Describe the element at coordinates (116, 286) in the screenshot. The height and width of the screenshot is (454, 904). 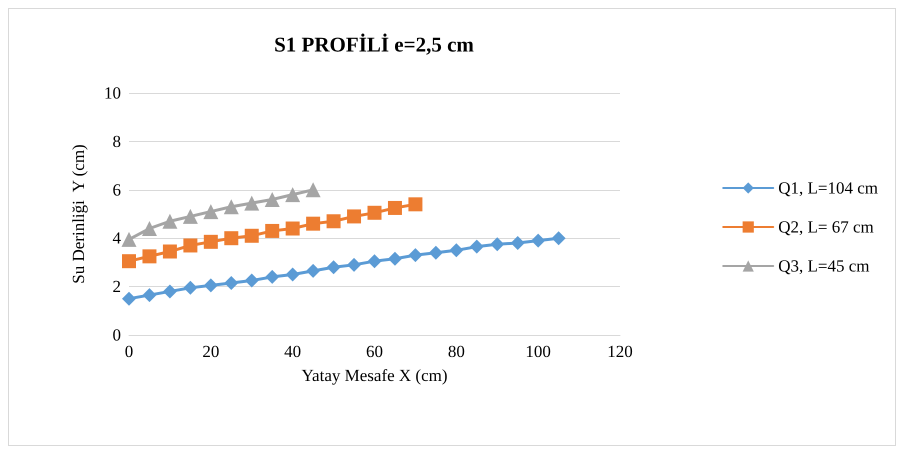
I see `y-tick-label: 2` at that location.